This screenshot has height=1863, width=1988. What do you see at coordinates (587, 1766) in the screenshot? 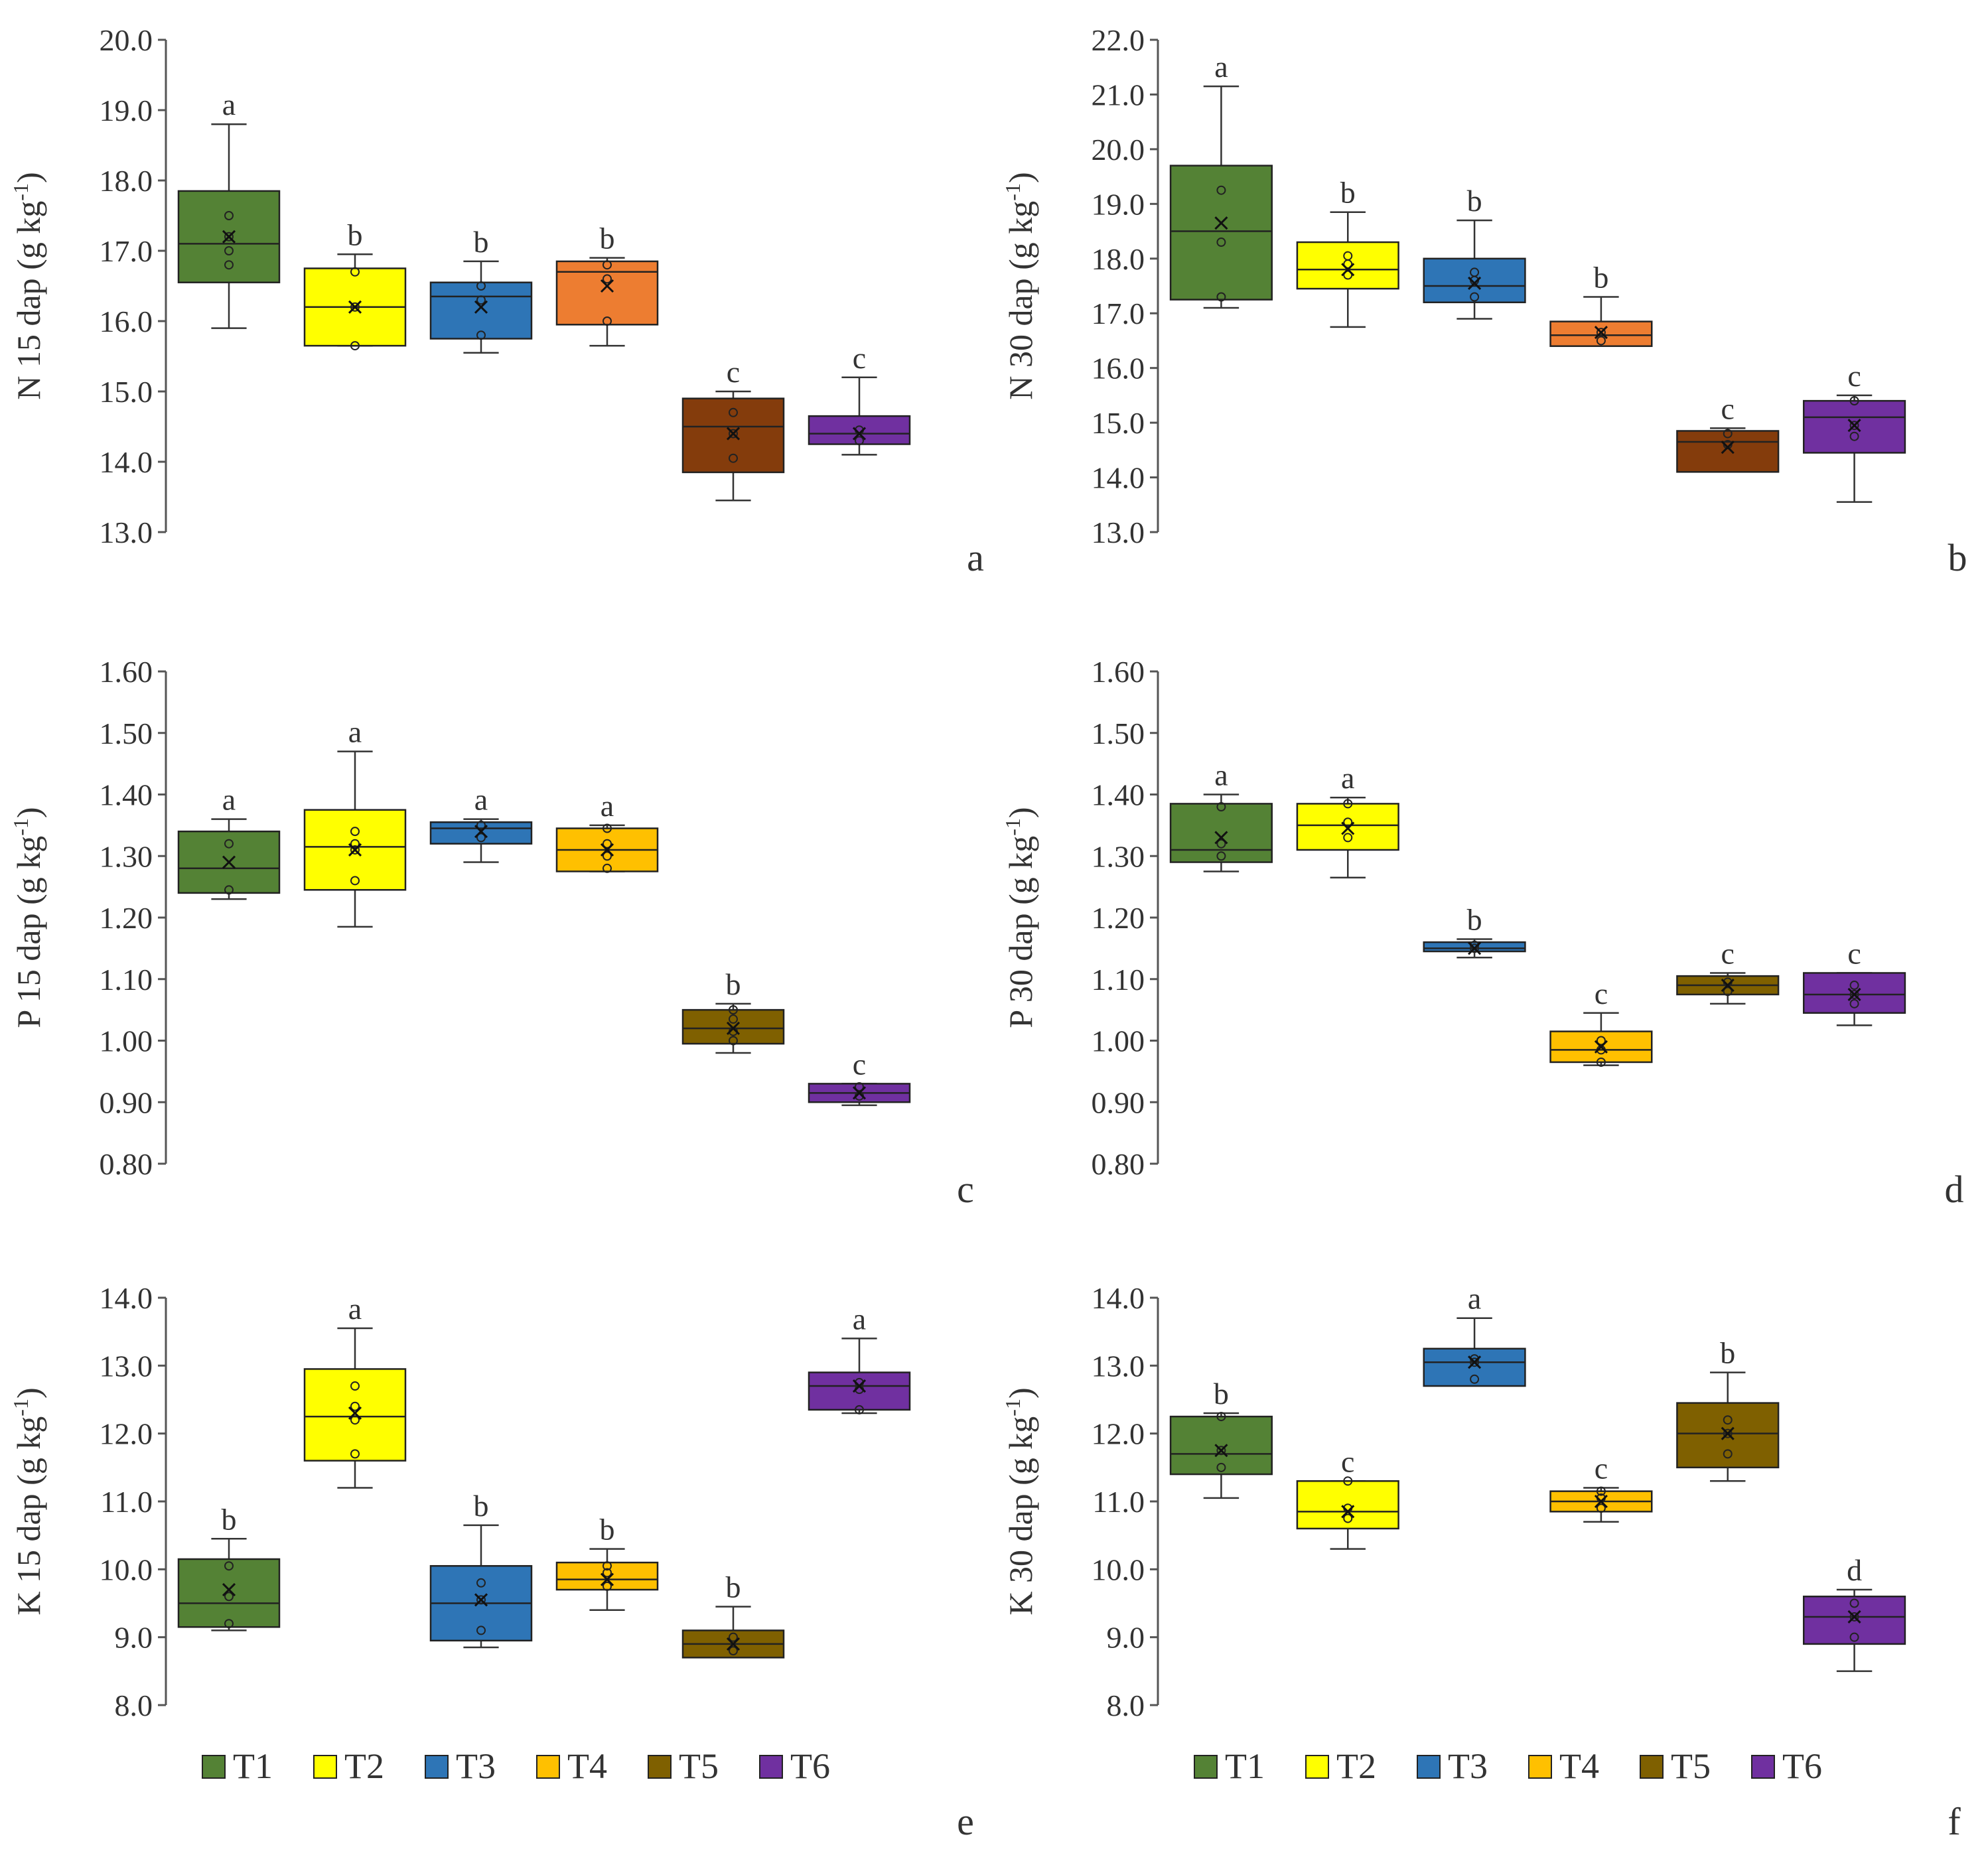
I see `legend-label-T4: T4` at bounding box center [587, 1766].